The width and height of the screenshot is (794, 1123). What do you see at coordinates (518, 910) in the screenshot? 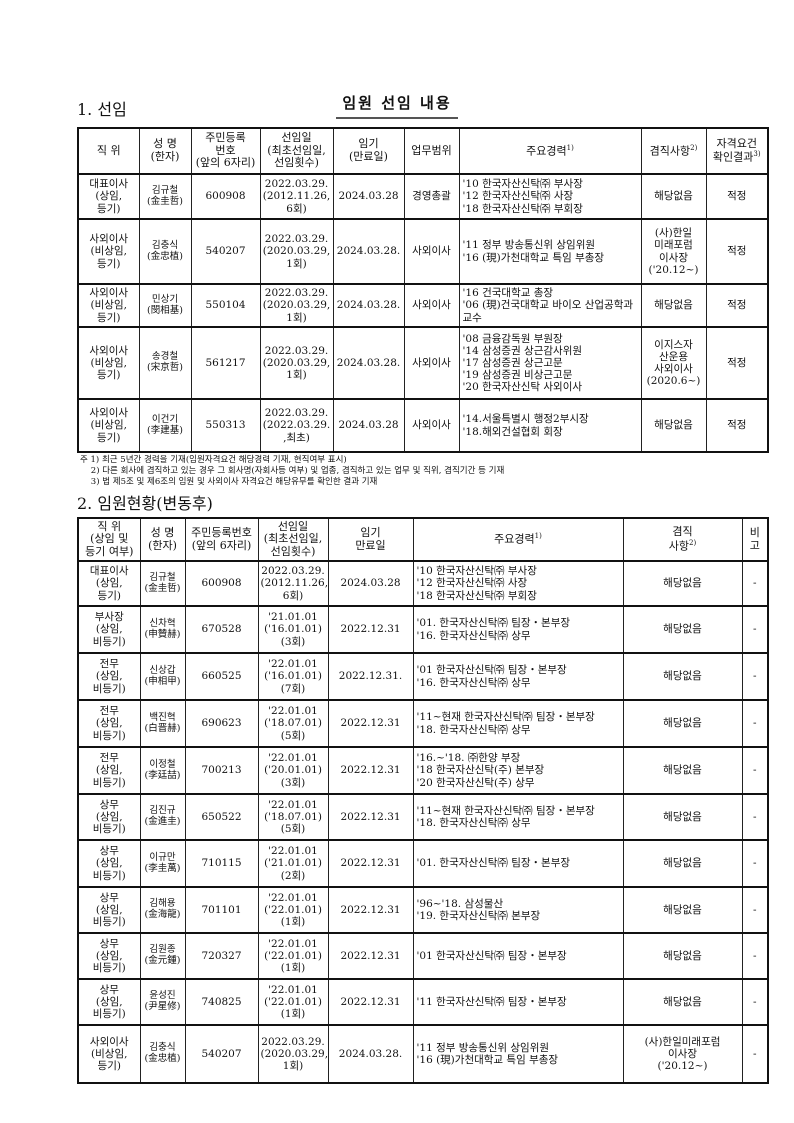
I see `table-cell: '96~'18. 삼성물산 '19. 한국자산신탁㈜ 본부장` at bounding box center [518, 910].